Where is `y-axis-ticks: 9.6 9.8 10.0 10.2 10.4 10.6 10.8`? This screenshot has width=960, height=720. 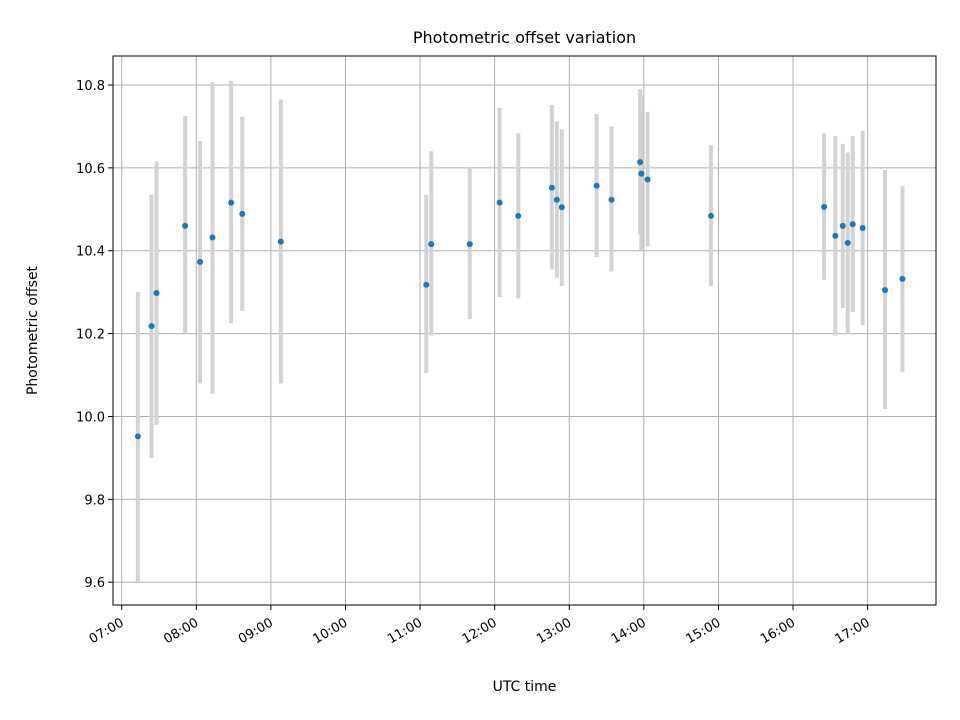 y-axis-ticks: 9.6 9.8 10.0 10.2 10.4 10.6 10.8 is located at coordinates (94, 335).